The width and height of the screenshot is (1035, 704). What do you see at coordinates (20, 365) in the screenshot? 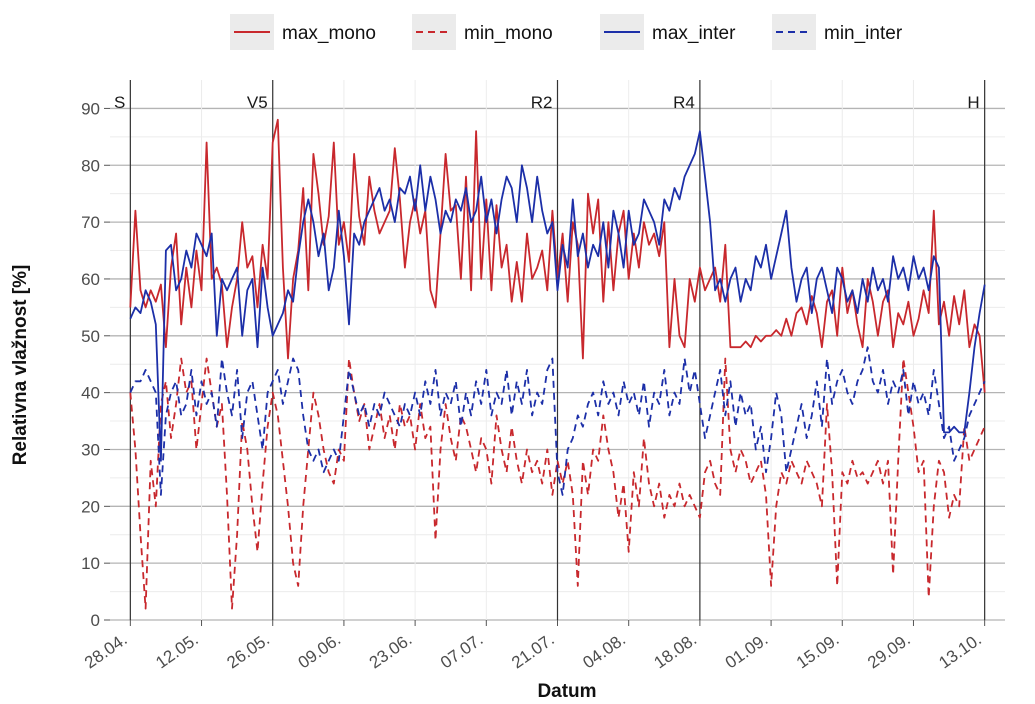
I see `y-axis-title: Relativna vlažnost [%]` at bounding box center [20, 365].